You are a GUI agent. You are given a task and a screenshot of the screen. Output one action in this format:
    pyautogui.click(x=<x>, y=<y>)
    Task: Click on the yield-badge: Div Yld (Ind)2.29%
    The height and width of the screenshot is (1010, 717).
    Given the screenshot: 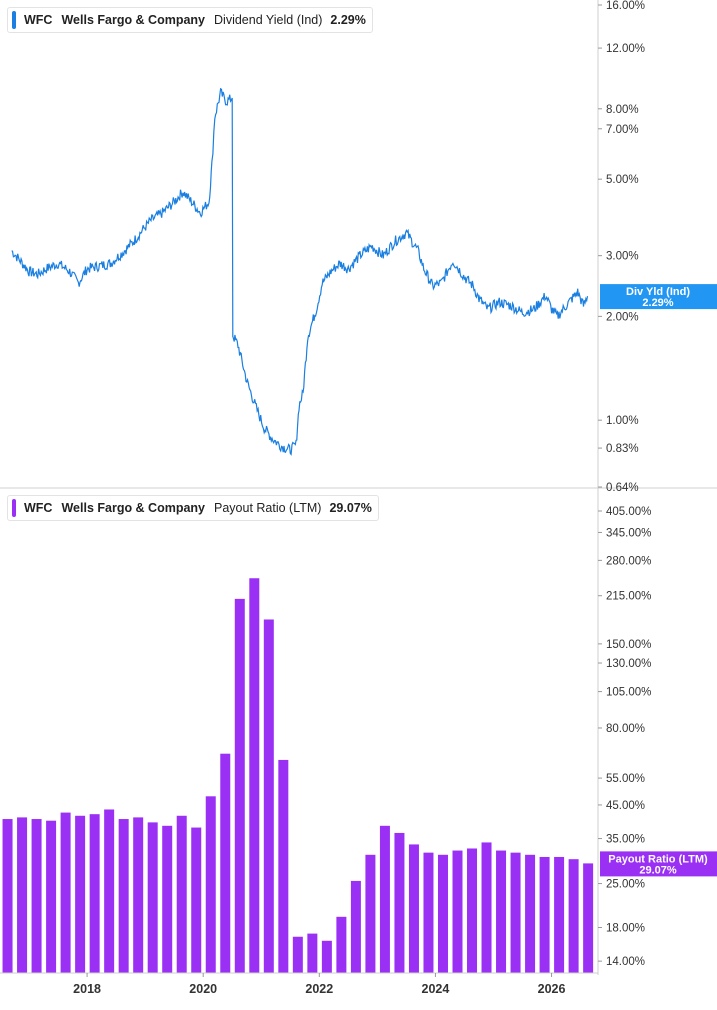 What is the action you would take?
    pyautogui.click(x=658, y=297)
    